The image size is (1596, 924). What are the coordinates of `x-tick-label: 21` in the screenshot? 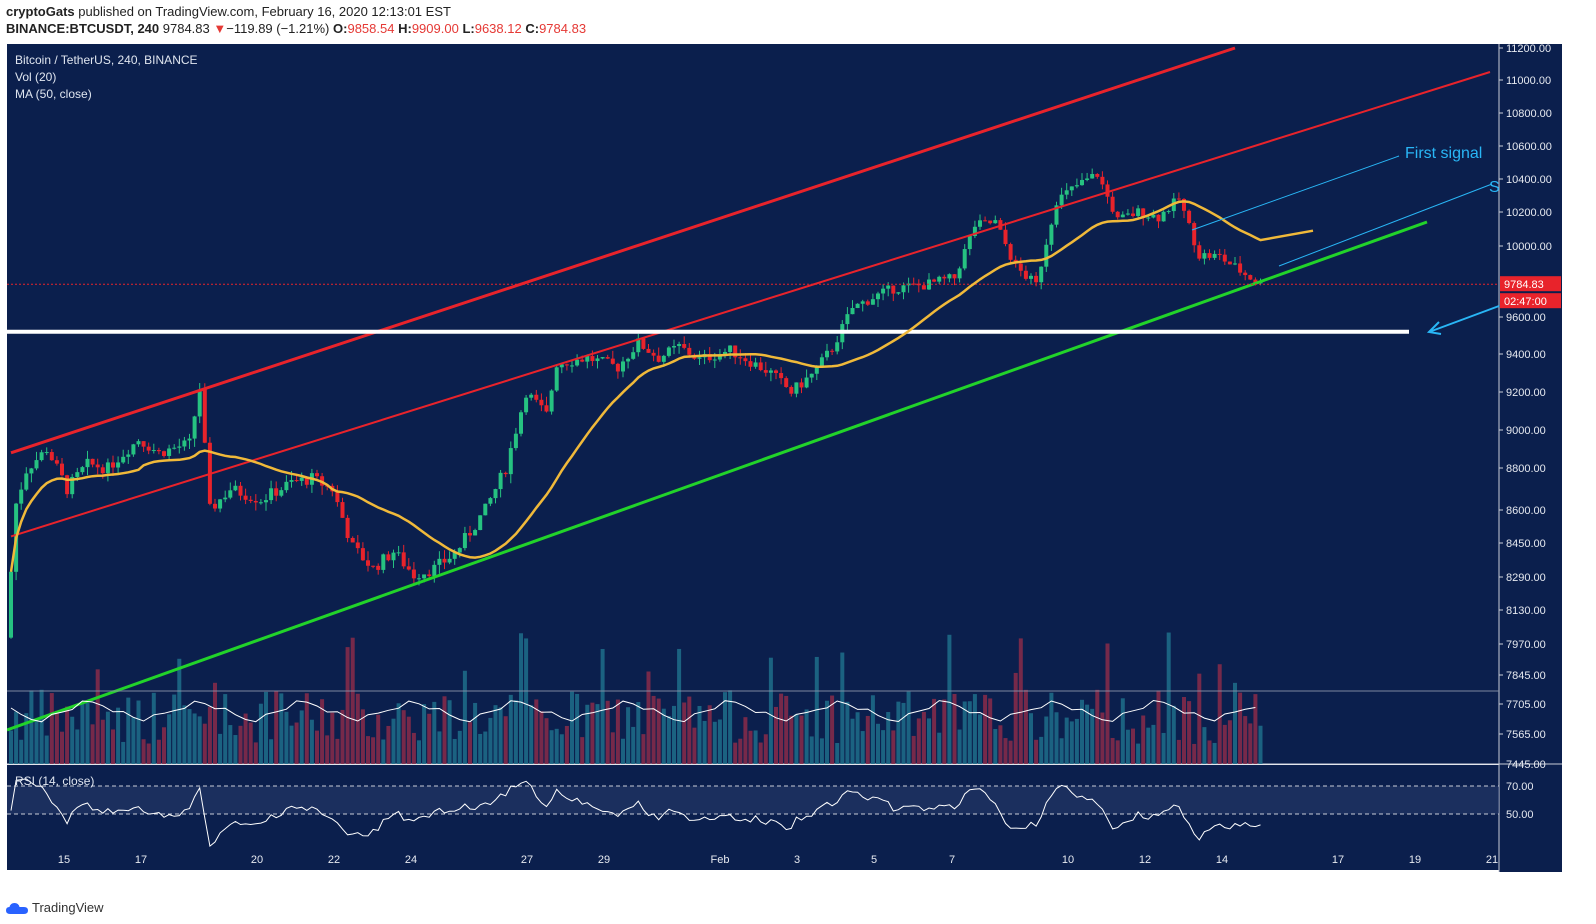 It's located at (1492, 860).